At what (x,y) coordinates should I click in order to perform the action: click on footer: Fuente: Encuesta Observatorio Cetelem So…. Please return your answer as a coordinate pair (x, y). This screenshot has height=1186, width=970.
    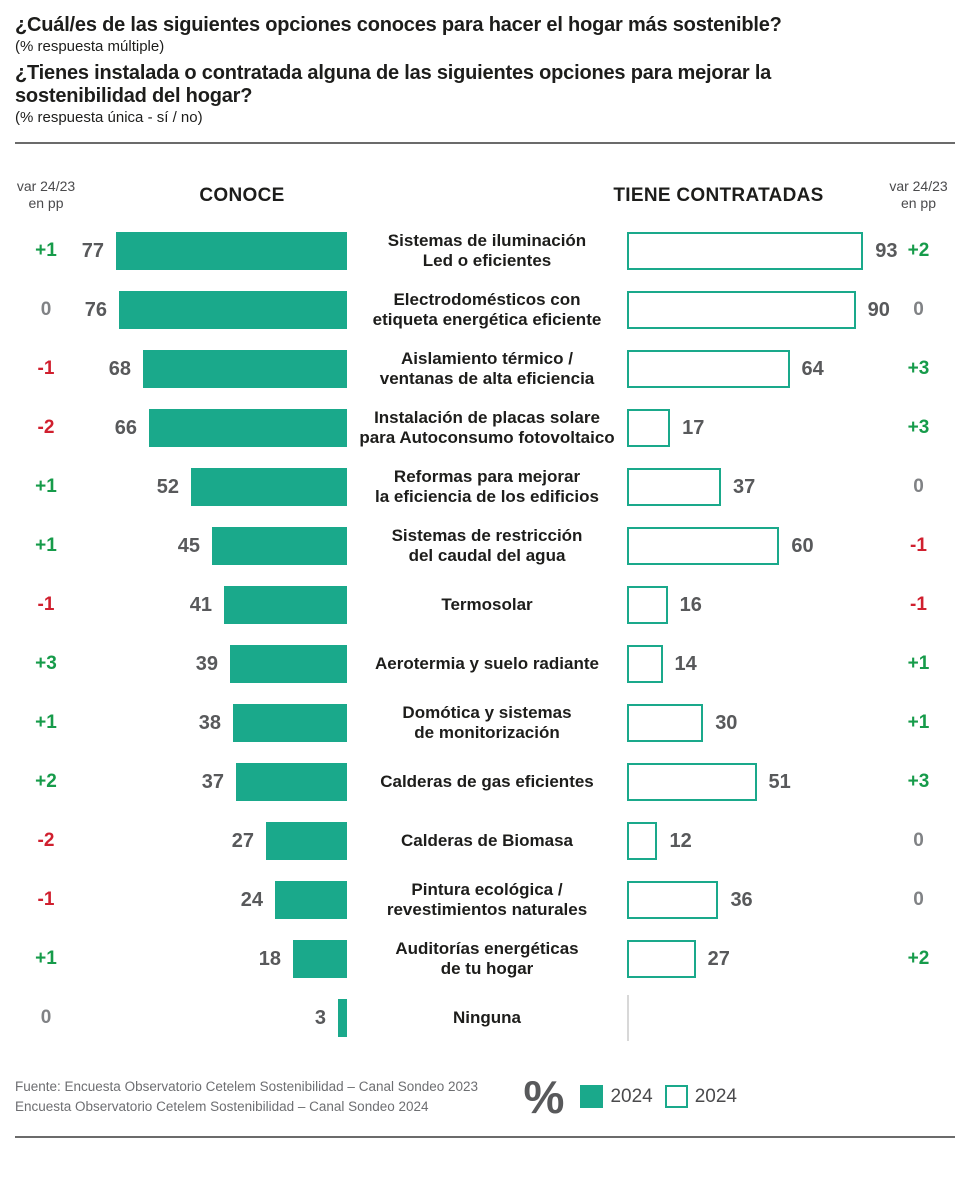
    Looking at the image, I should click on (485, 1097).